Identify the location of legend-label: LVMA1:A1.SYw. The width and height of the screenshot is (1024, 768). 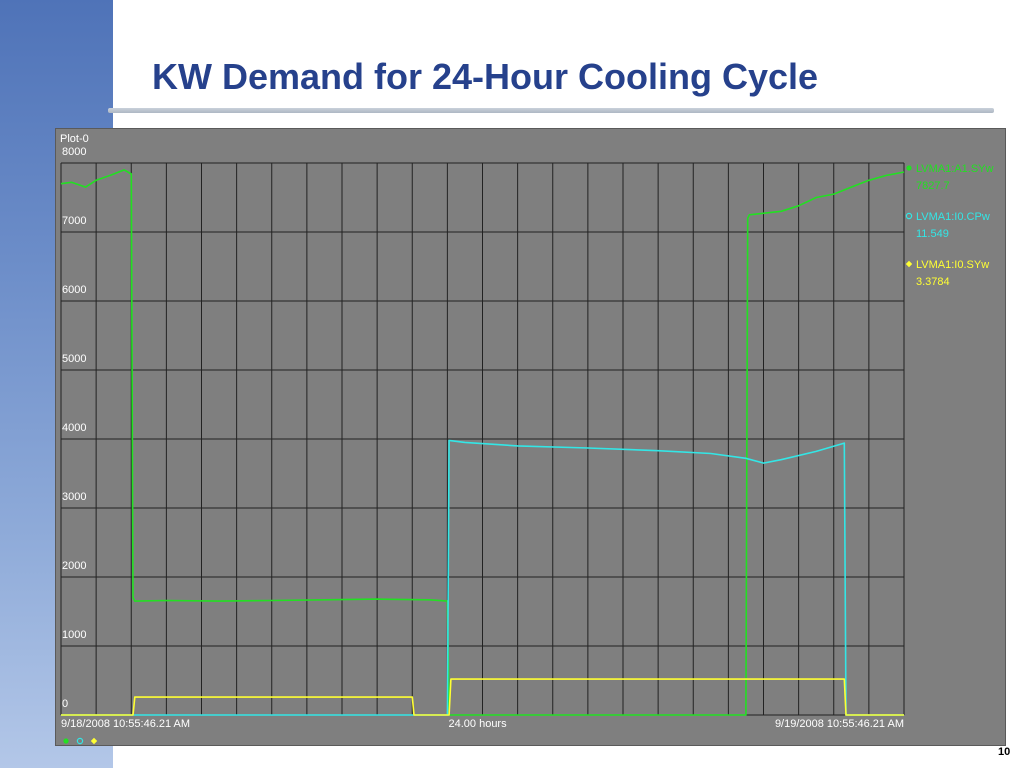
(954, 169).